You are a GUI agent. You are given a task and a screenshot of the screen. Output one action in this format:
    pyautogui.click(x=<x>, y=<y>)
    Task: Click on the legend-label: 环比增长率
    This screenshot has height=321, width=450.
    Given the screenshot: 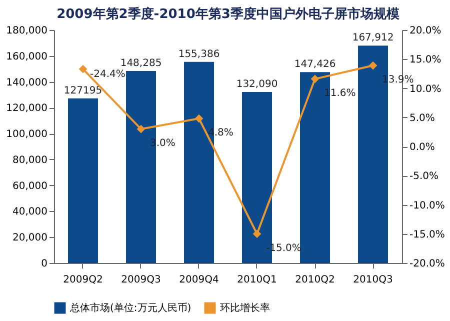 What is the action you would take?
    pyautogui.click(x=245, y=308)
    